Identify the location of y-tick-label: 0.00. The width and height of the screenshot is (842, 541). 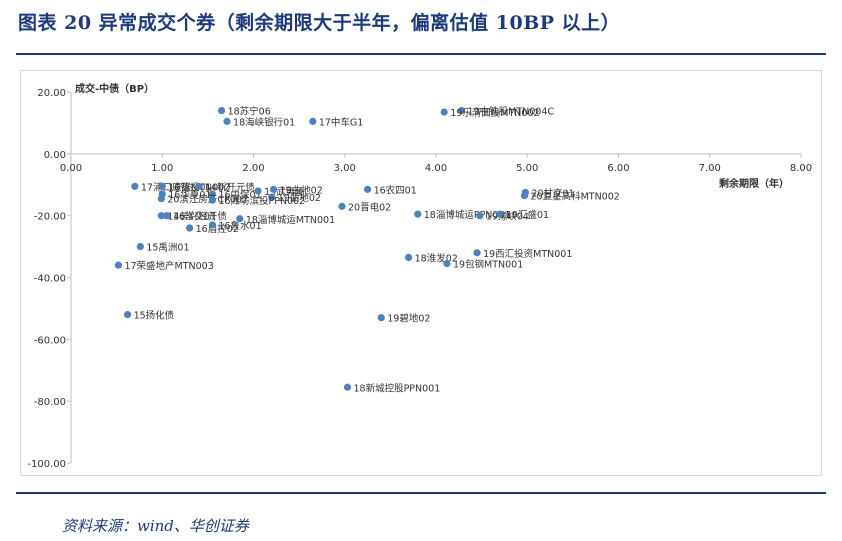
(55, 155).